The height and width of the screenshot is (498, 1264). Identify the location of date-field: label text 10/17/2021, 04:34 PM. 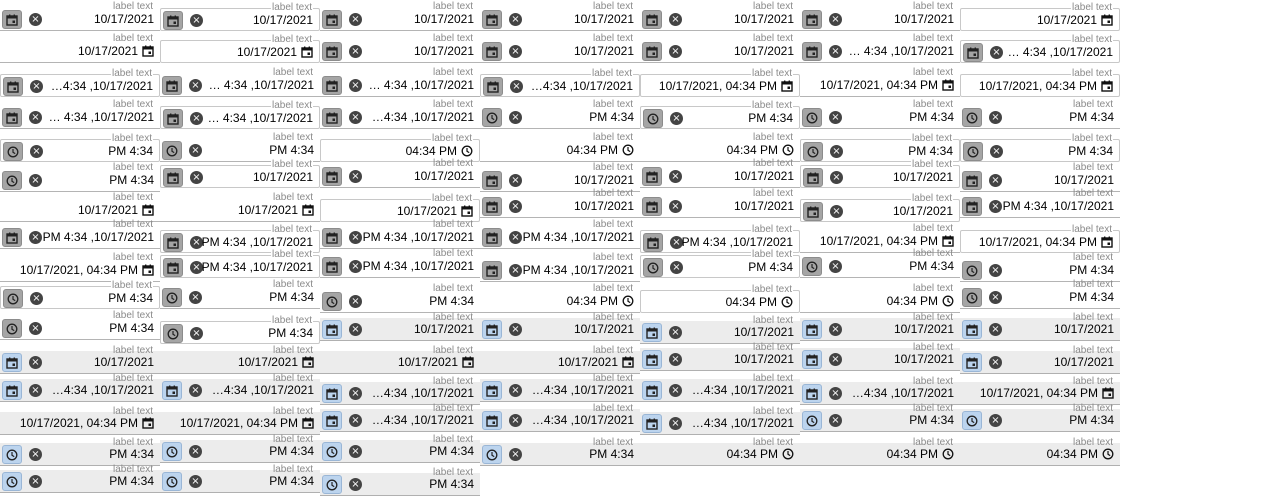
(1040, 239).